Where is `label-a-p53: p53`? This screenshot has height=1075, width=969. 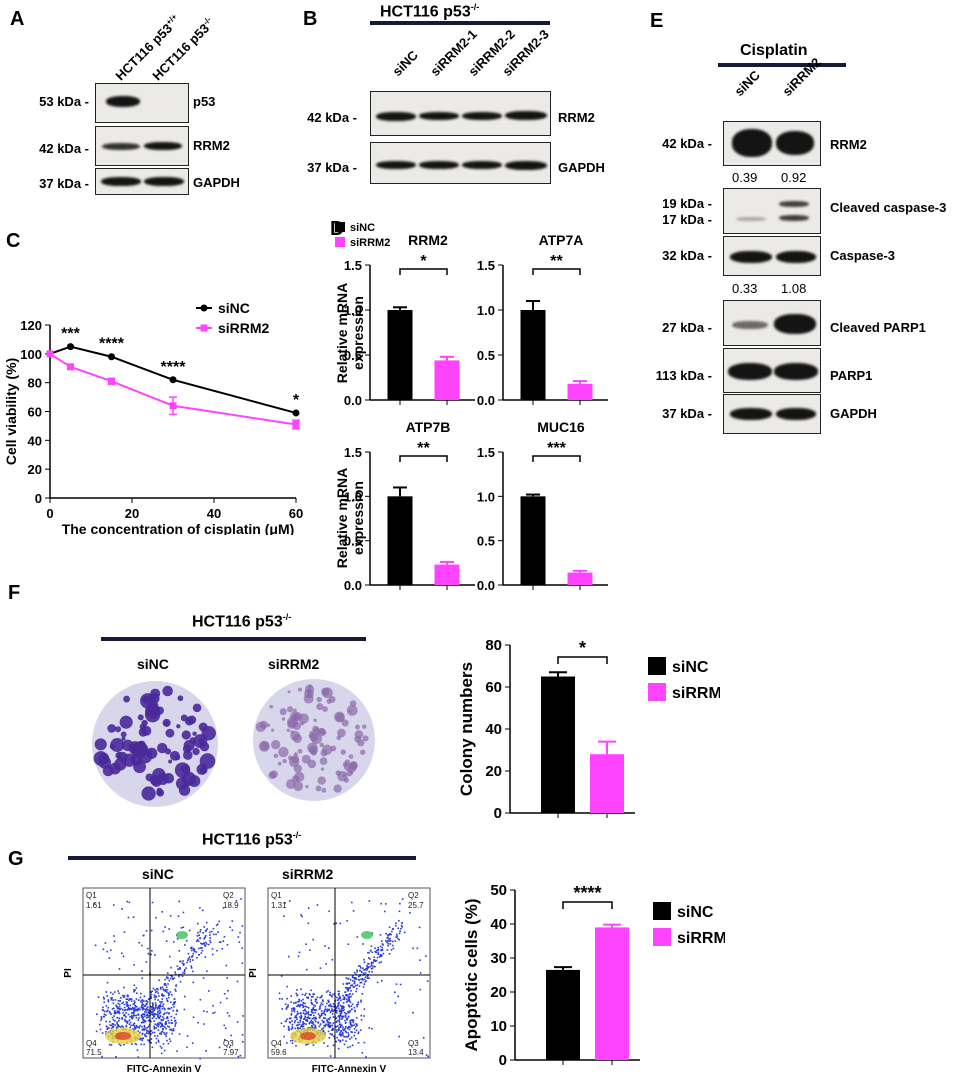 label-a-p53: p53 is located at coordinates (204, 101).